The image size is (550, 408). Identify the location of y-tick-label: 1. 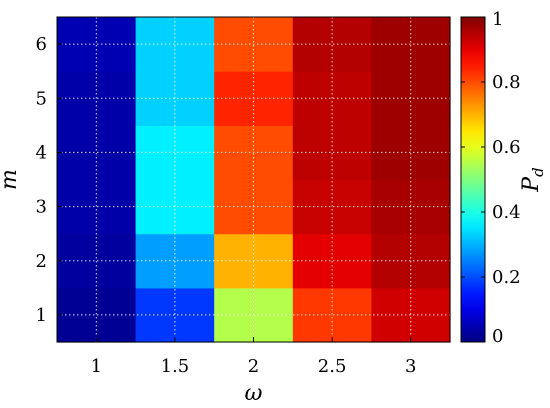
(41, 315).